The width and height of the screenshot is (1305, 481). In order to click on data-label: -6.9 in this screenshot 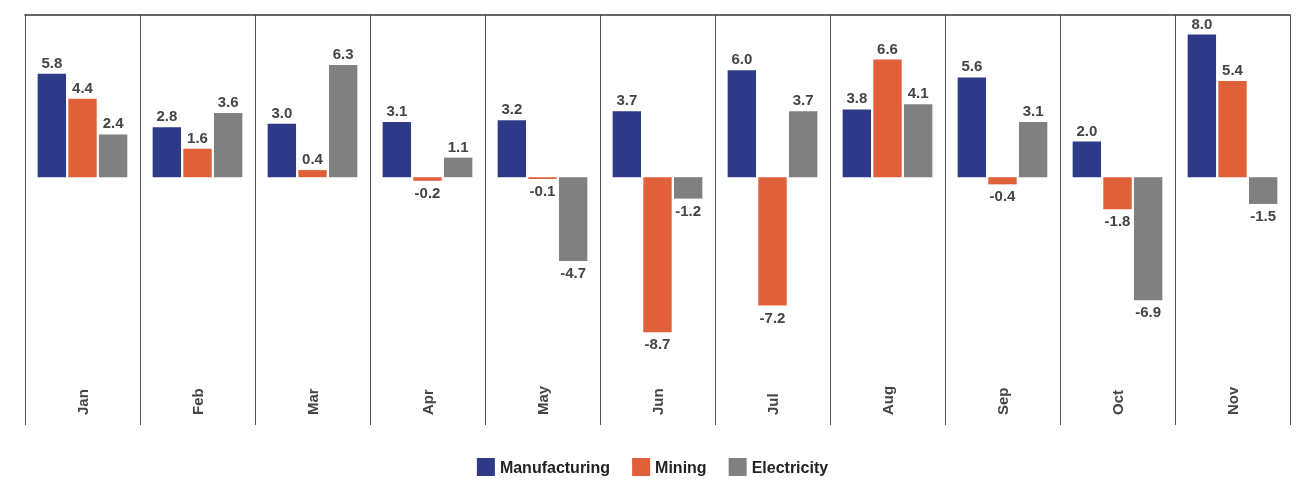, I will do `click(1148, 312)`.